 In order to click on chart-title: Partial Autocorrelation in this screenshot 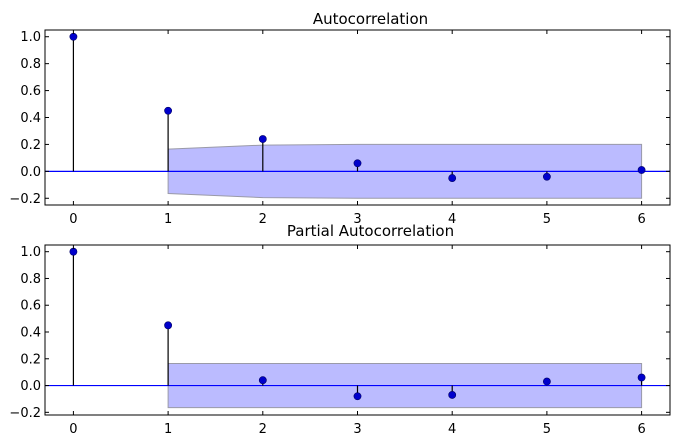, I will do `click(370, 231)`.